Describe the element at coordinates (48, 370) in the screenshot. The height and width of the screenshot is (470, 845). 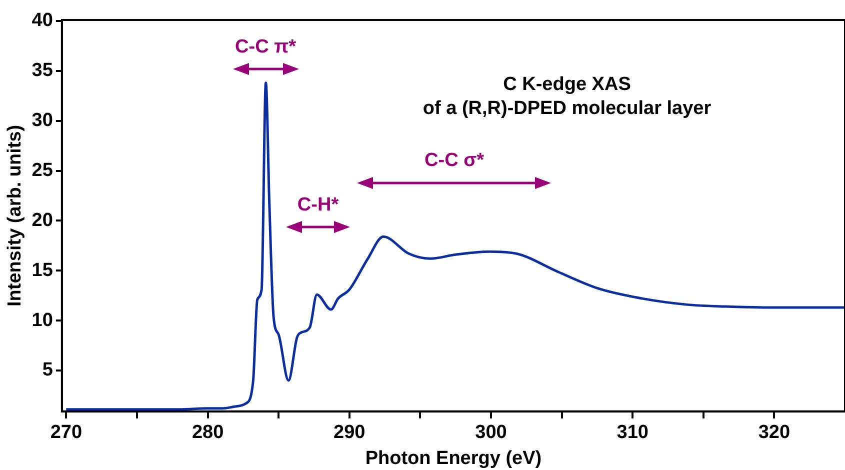
I see `y-tick-label: 5` at that location.